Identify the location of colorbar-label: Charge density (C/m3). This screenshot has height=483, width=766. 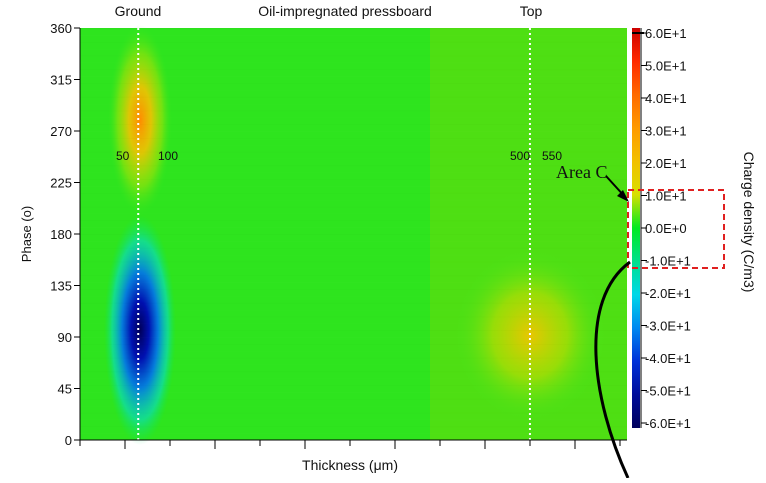
(749, 222).